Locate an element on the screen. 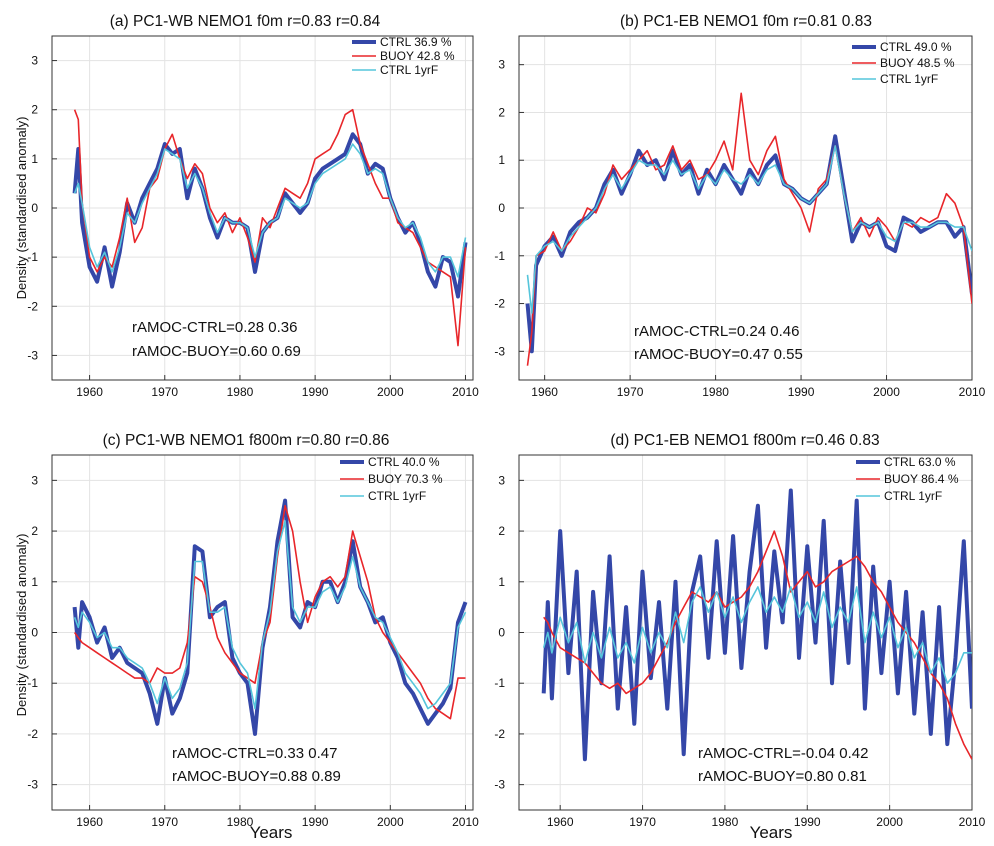  legend: CTRL 49.0 % BUOY 48.5 % CTRL 1yrF is located at coordinates (903, 63).